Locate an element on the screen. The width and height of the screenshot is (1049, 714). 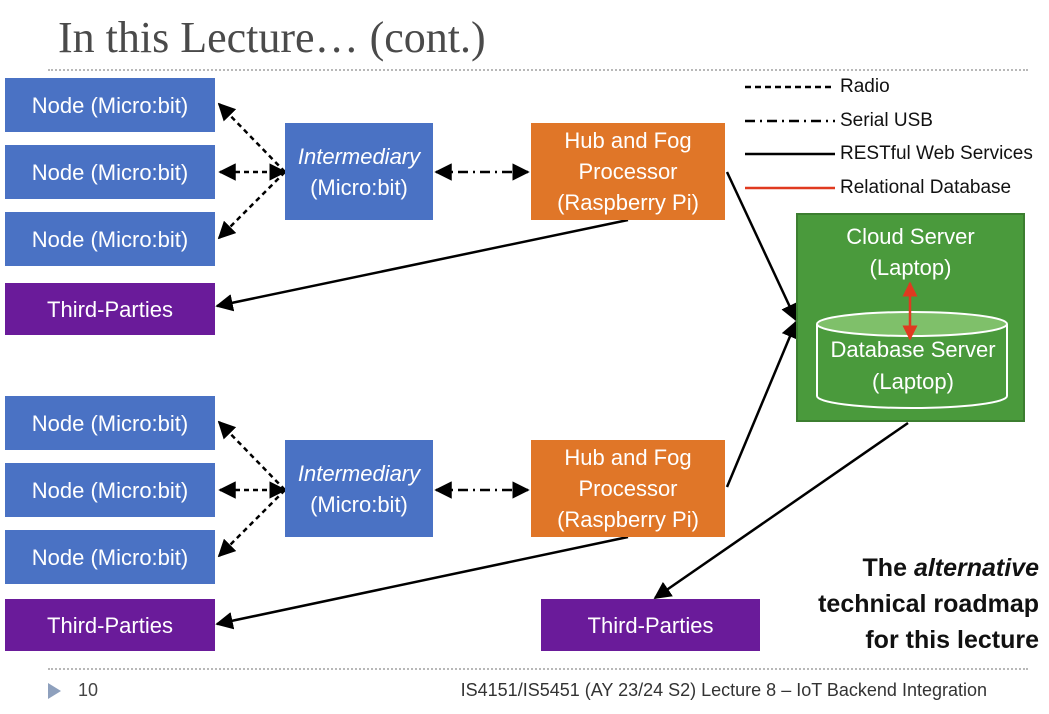
page-number: 10 is located at coordinates (88, 690).